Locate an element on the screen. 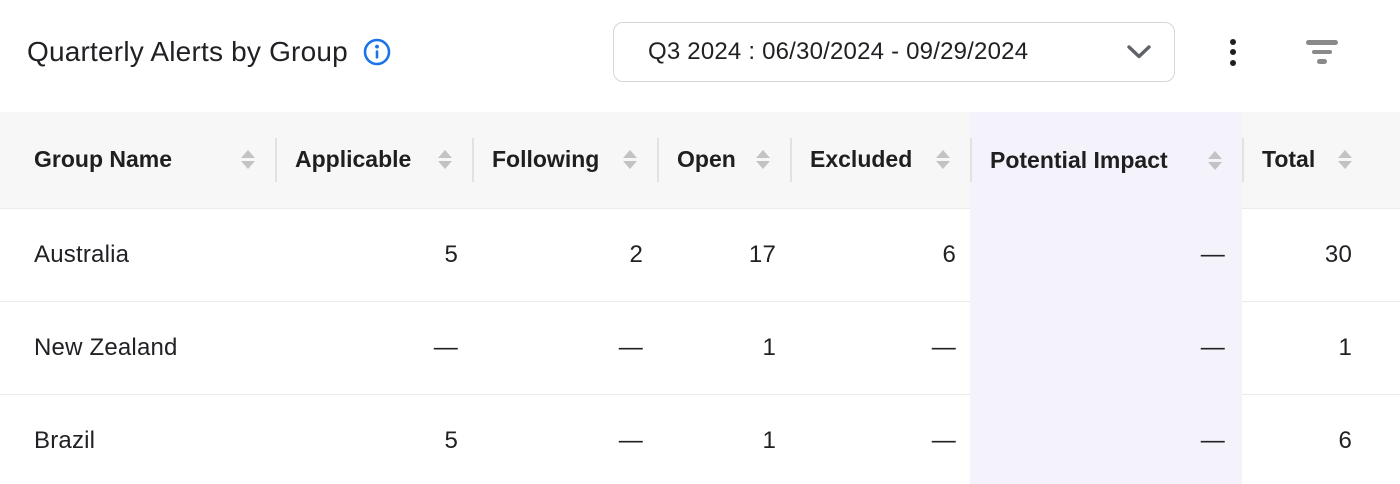 This screenshot has height=484, width=1400. column-header-excluded: Excluded is located at coordinates (880, 160).